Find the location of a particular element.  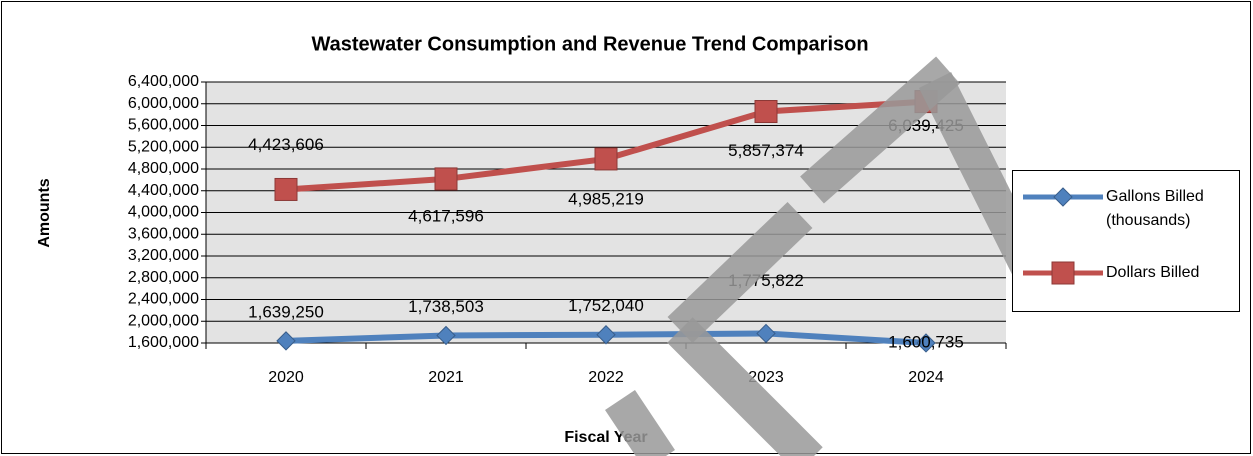

data-label: 4,423,606 is located at coordinates (286, 144).